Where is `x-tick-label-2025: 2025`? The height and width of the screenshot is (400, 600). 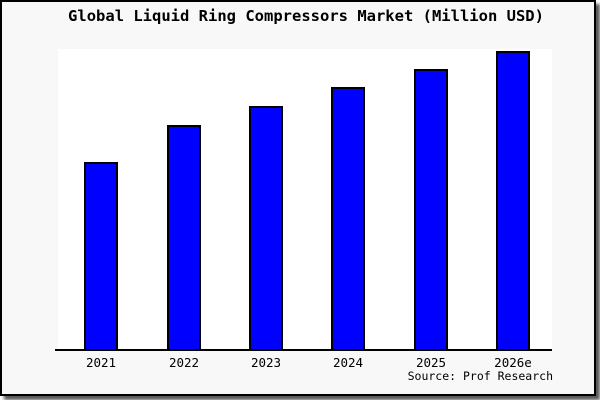
x-tick-label-2025: 2025 is located at coordinates (431, 362).